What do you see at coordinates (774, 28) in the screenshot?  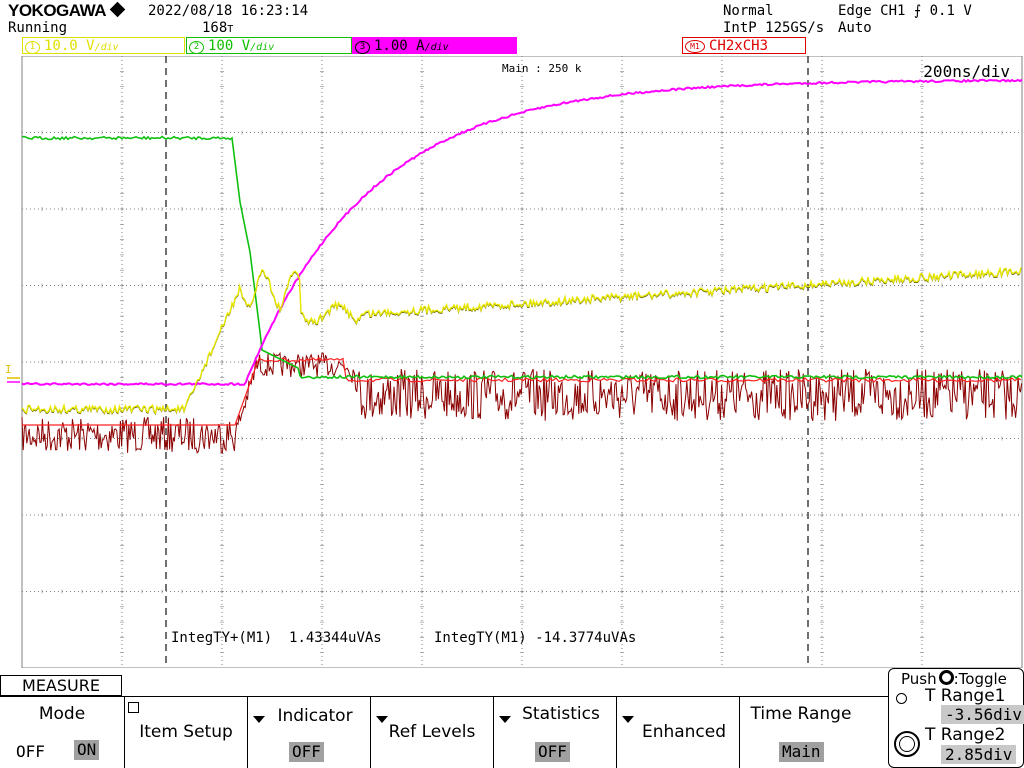 I see `sample-rate: IntP 125GS/s` at bounding box center [774, 28].